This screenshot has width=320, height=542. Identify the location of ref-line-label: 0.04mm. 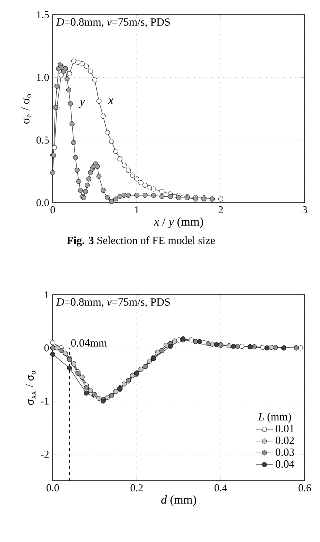
(89, 343).